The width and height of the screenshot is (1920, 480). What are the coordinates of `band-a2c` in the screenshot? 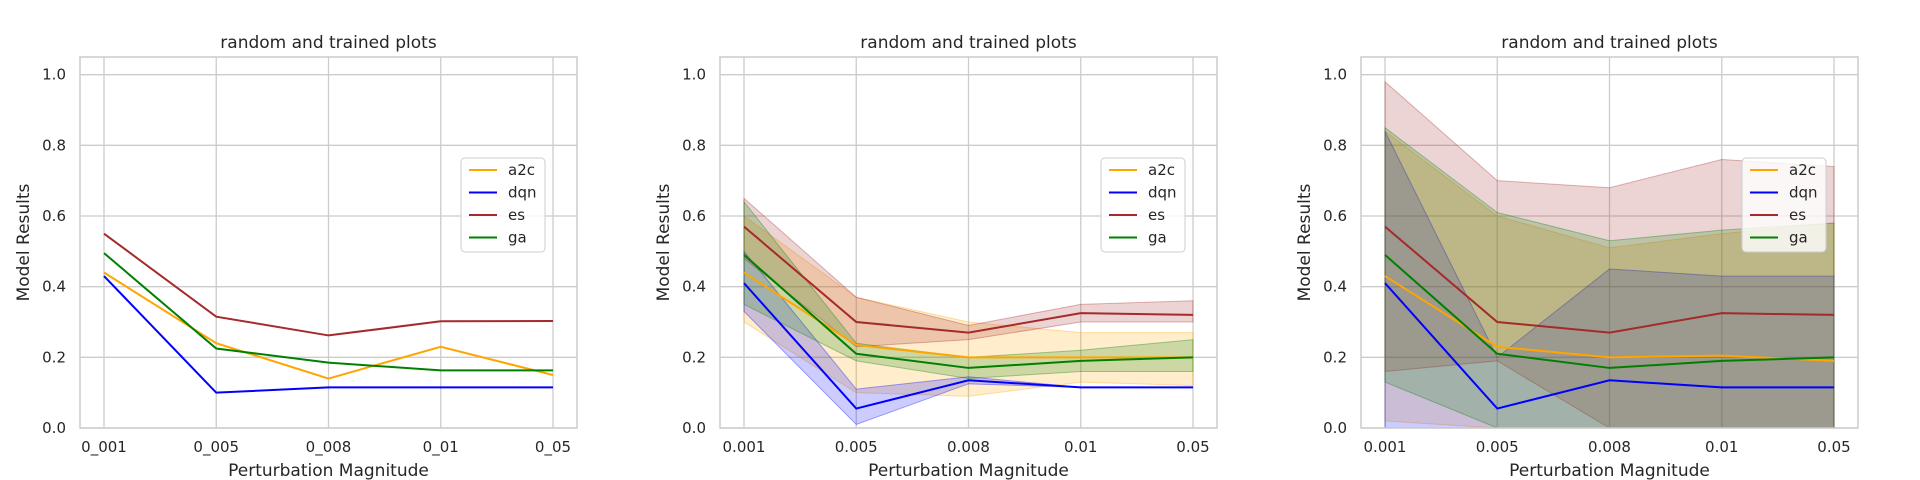 It's located at (968, 306).